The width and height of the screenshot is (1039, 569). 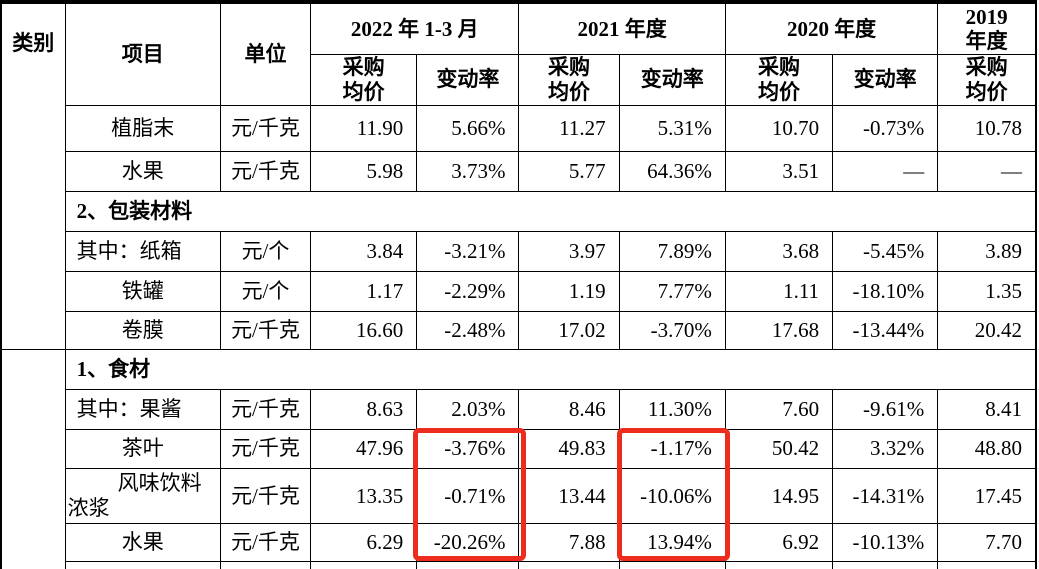 I want to click on cell-unit, so click(x=265, y=564).